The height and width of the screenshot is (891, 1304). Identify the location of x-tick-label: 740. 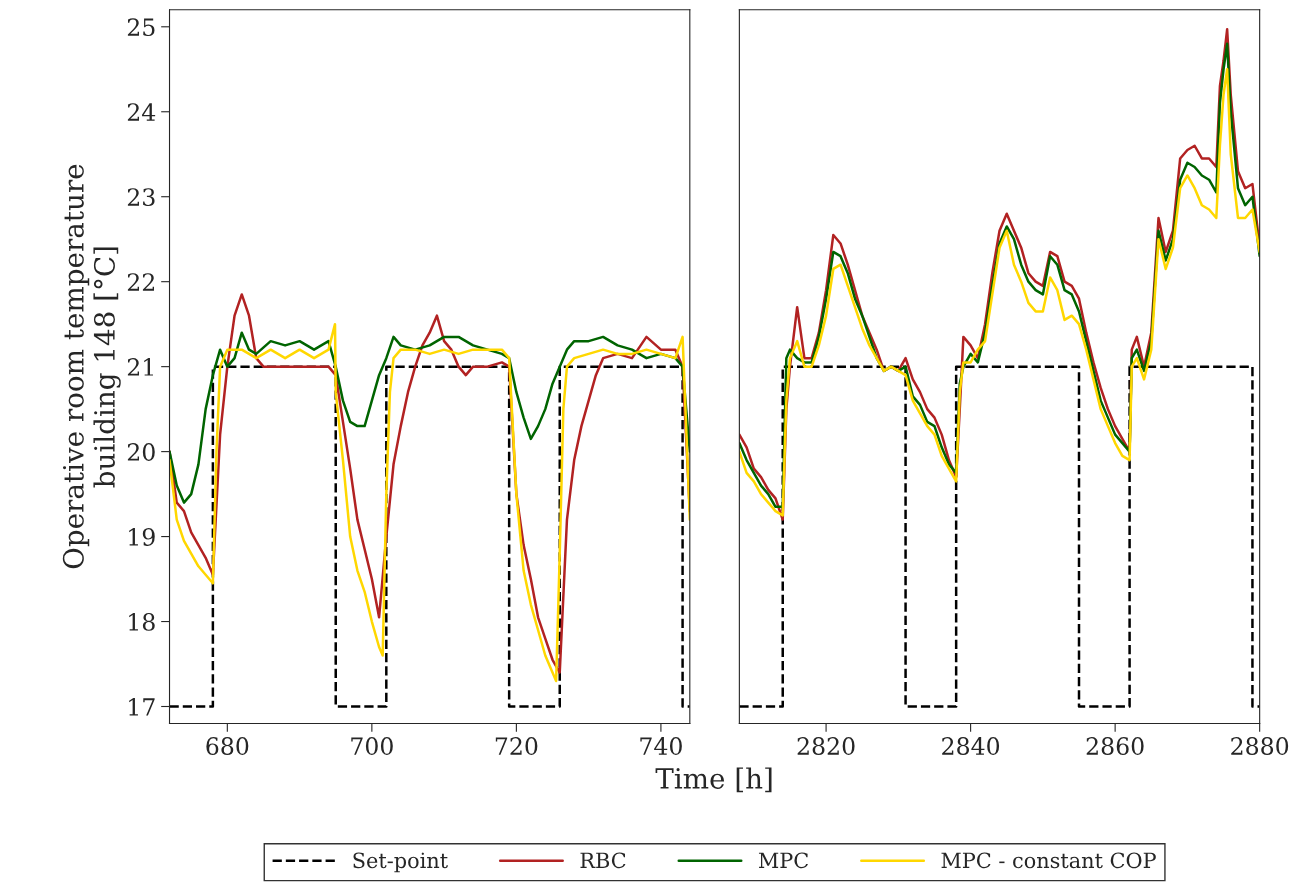
(661, 746).